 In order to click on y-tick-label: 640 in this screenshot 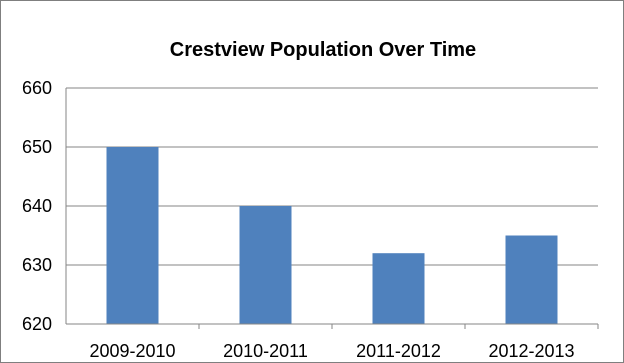, I will do `click(37, 206)`.